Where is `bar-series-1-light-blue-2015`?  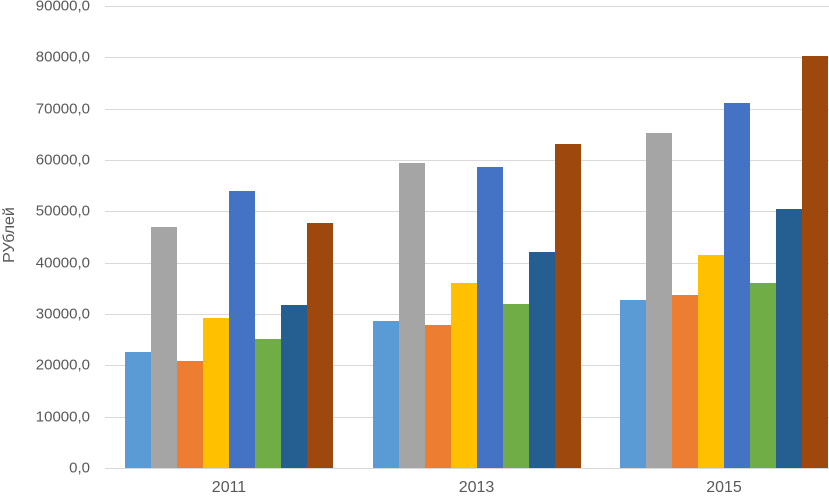 bar-series-1-light-blue-2015 is located at coordinates (633, 383).